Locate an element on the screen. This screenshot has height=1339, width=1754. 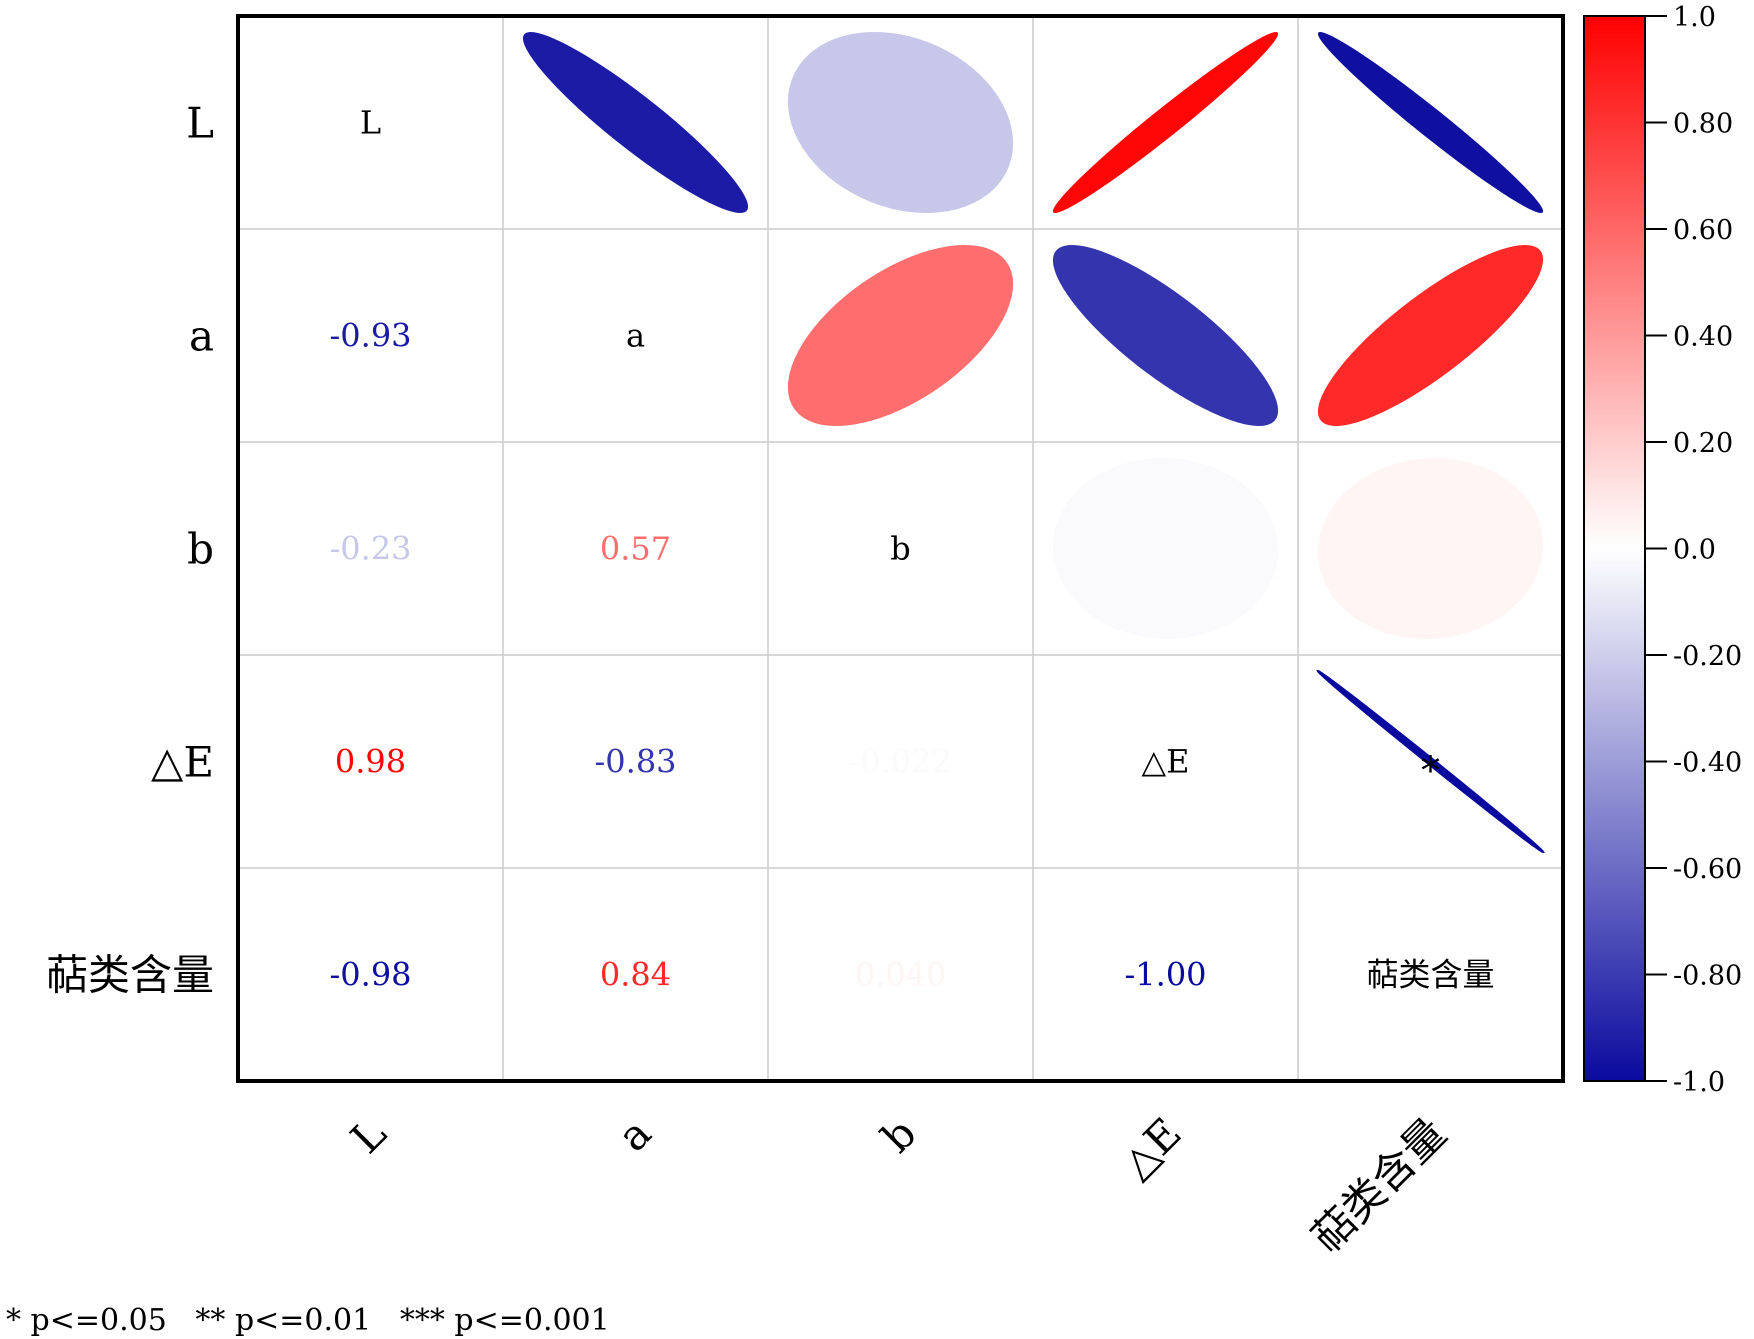
diagonal-label: L is located at coordinates (370, 123).